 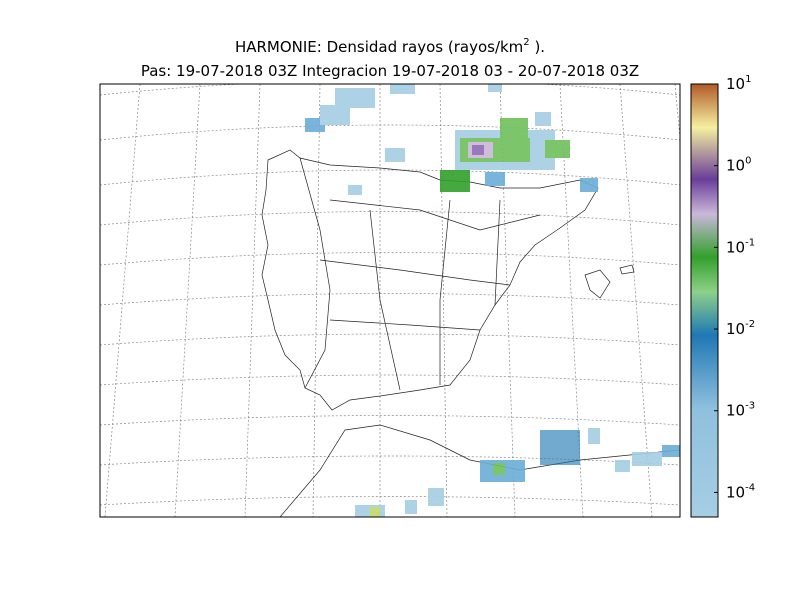 I want to click on colorbar-tick-label: 10⁻³, so click(x=740, y=410).